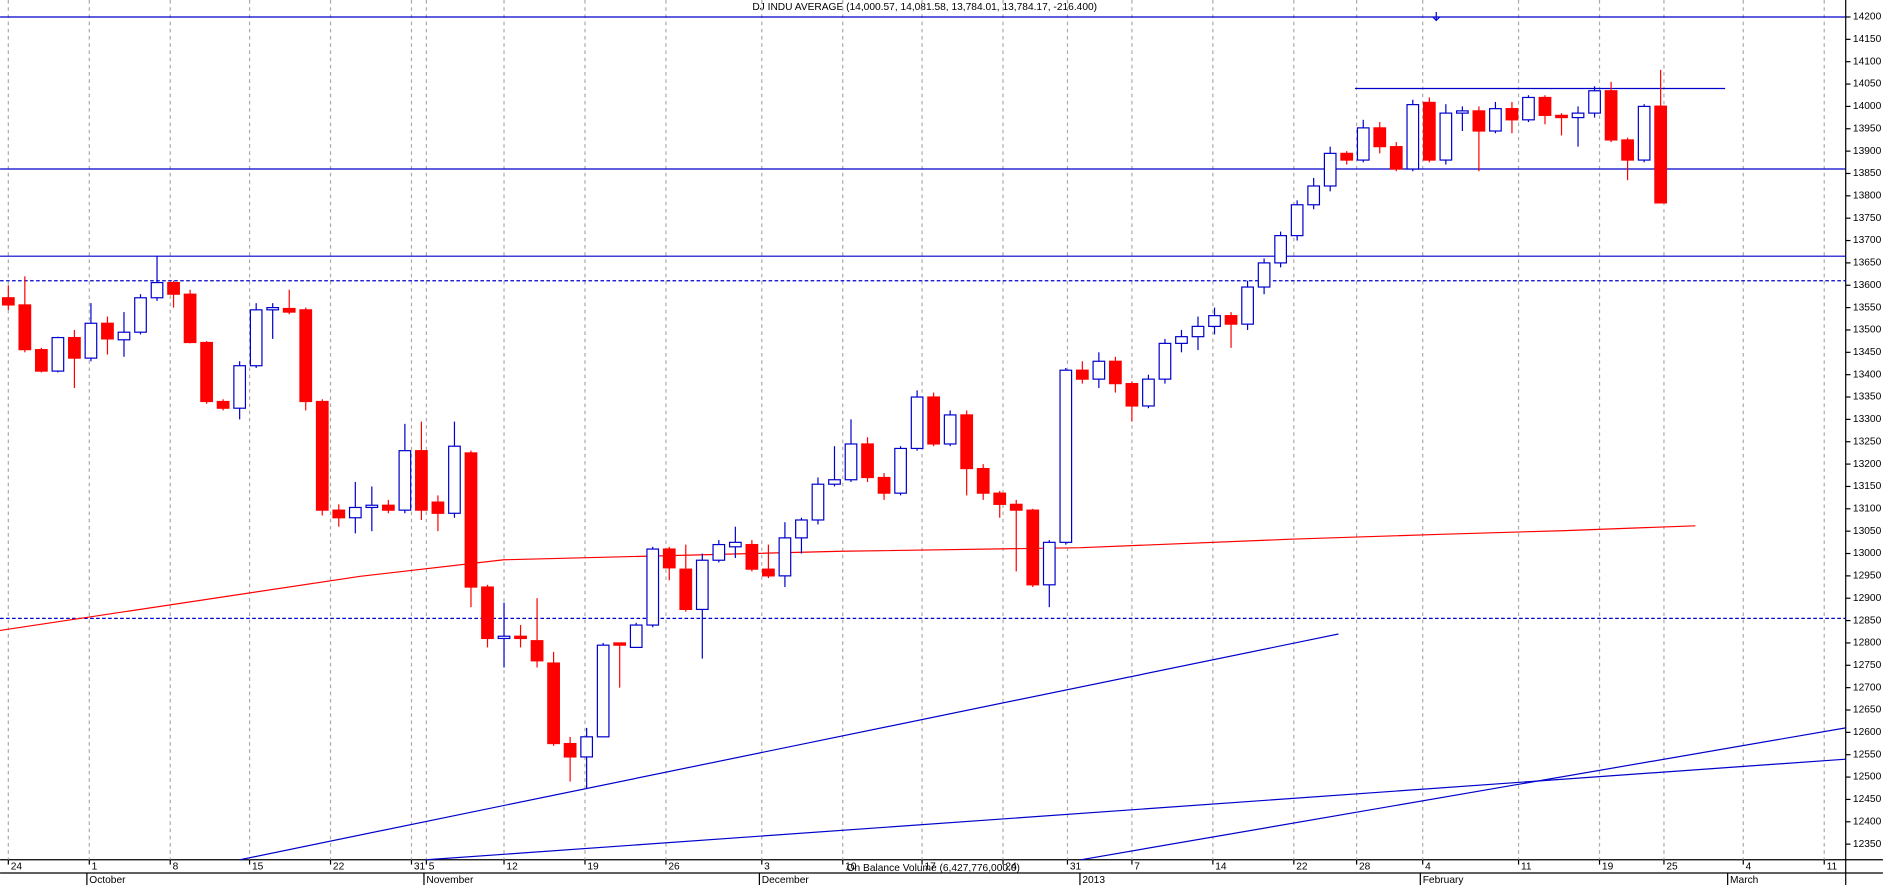 The image size is (1883, 885). I want to click on y-tick-label: 12900, so click(1867, 598).